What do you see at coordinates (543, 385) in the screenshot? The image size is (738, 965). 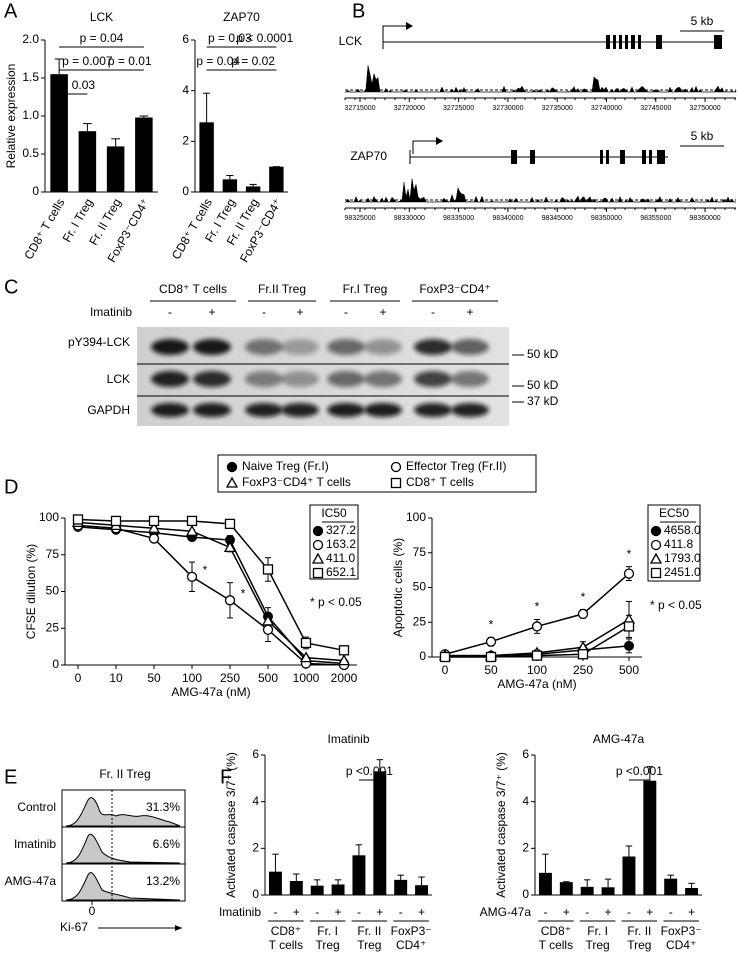 I see `marker-label: 50 kD` at bounding box center [543, 385].